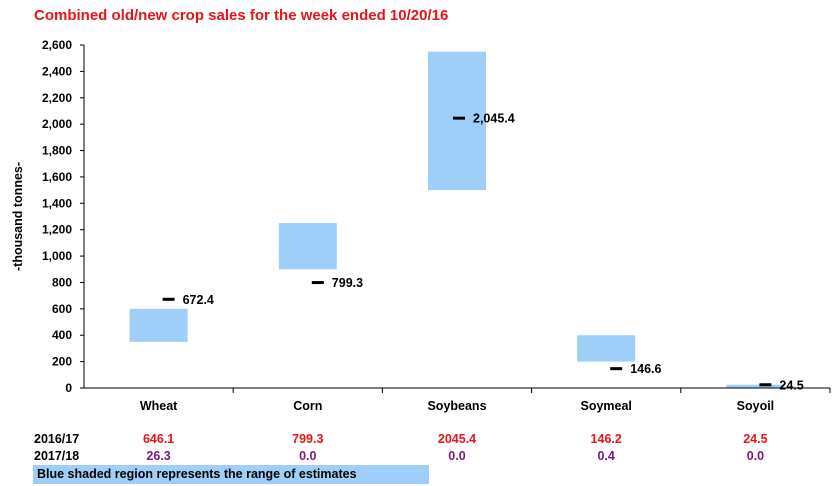 Image resolution: width=836 pixels, height=486 pixels. Describe the element at coordinates (756, 406) in the screenshot. I see `x-tick-label: Soyoil` at that location.